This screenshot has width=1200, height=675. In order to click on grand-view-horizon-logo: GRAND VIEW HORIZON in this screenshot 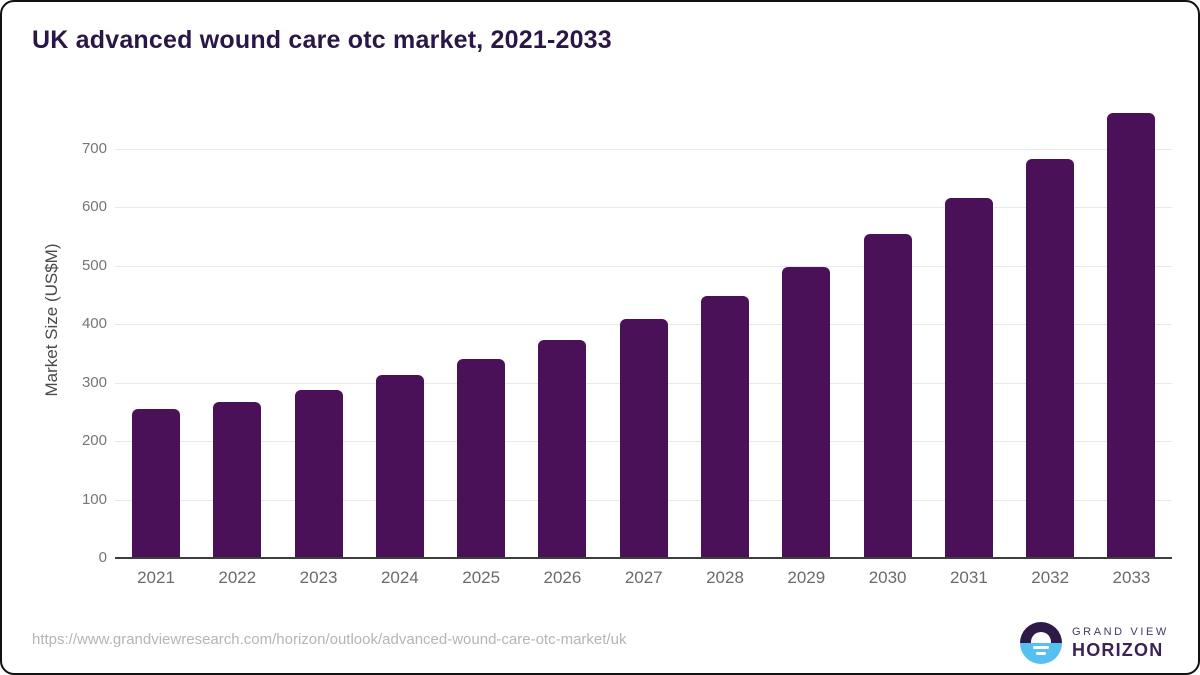, I will do `click(1094, 643)`.